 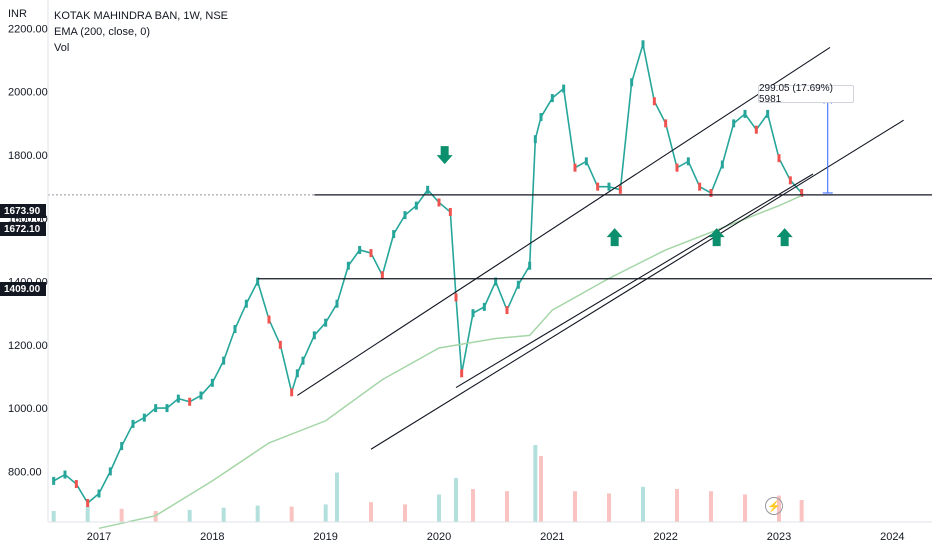 I want to click on x-tick-label: 2022, so click(x=665, y=537).